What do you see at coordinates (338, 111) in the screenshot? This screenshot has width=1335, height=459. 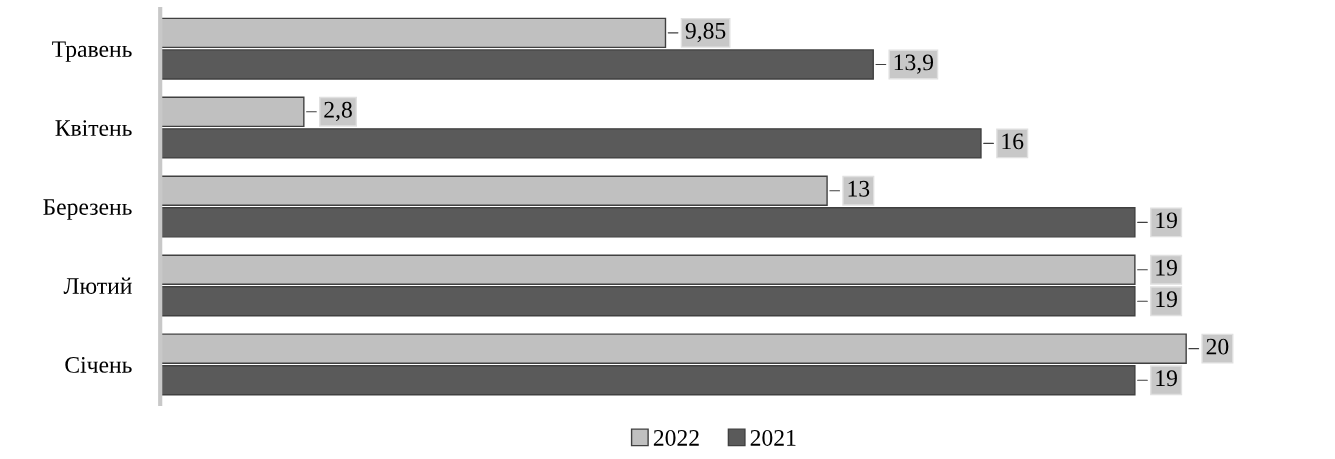 I see `data-label: 2,8` at bounding box center [338, 111].